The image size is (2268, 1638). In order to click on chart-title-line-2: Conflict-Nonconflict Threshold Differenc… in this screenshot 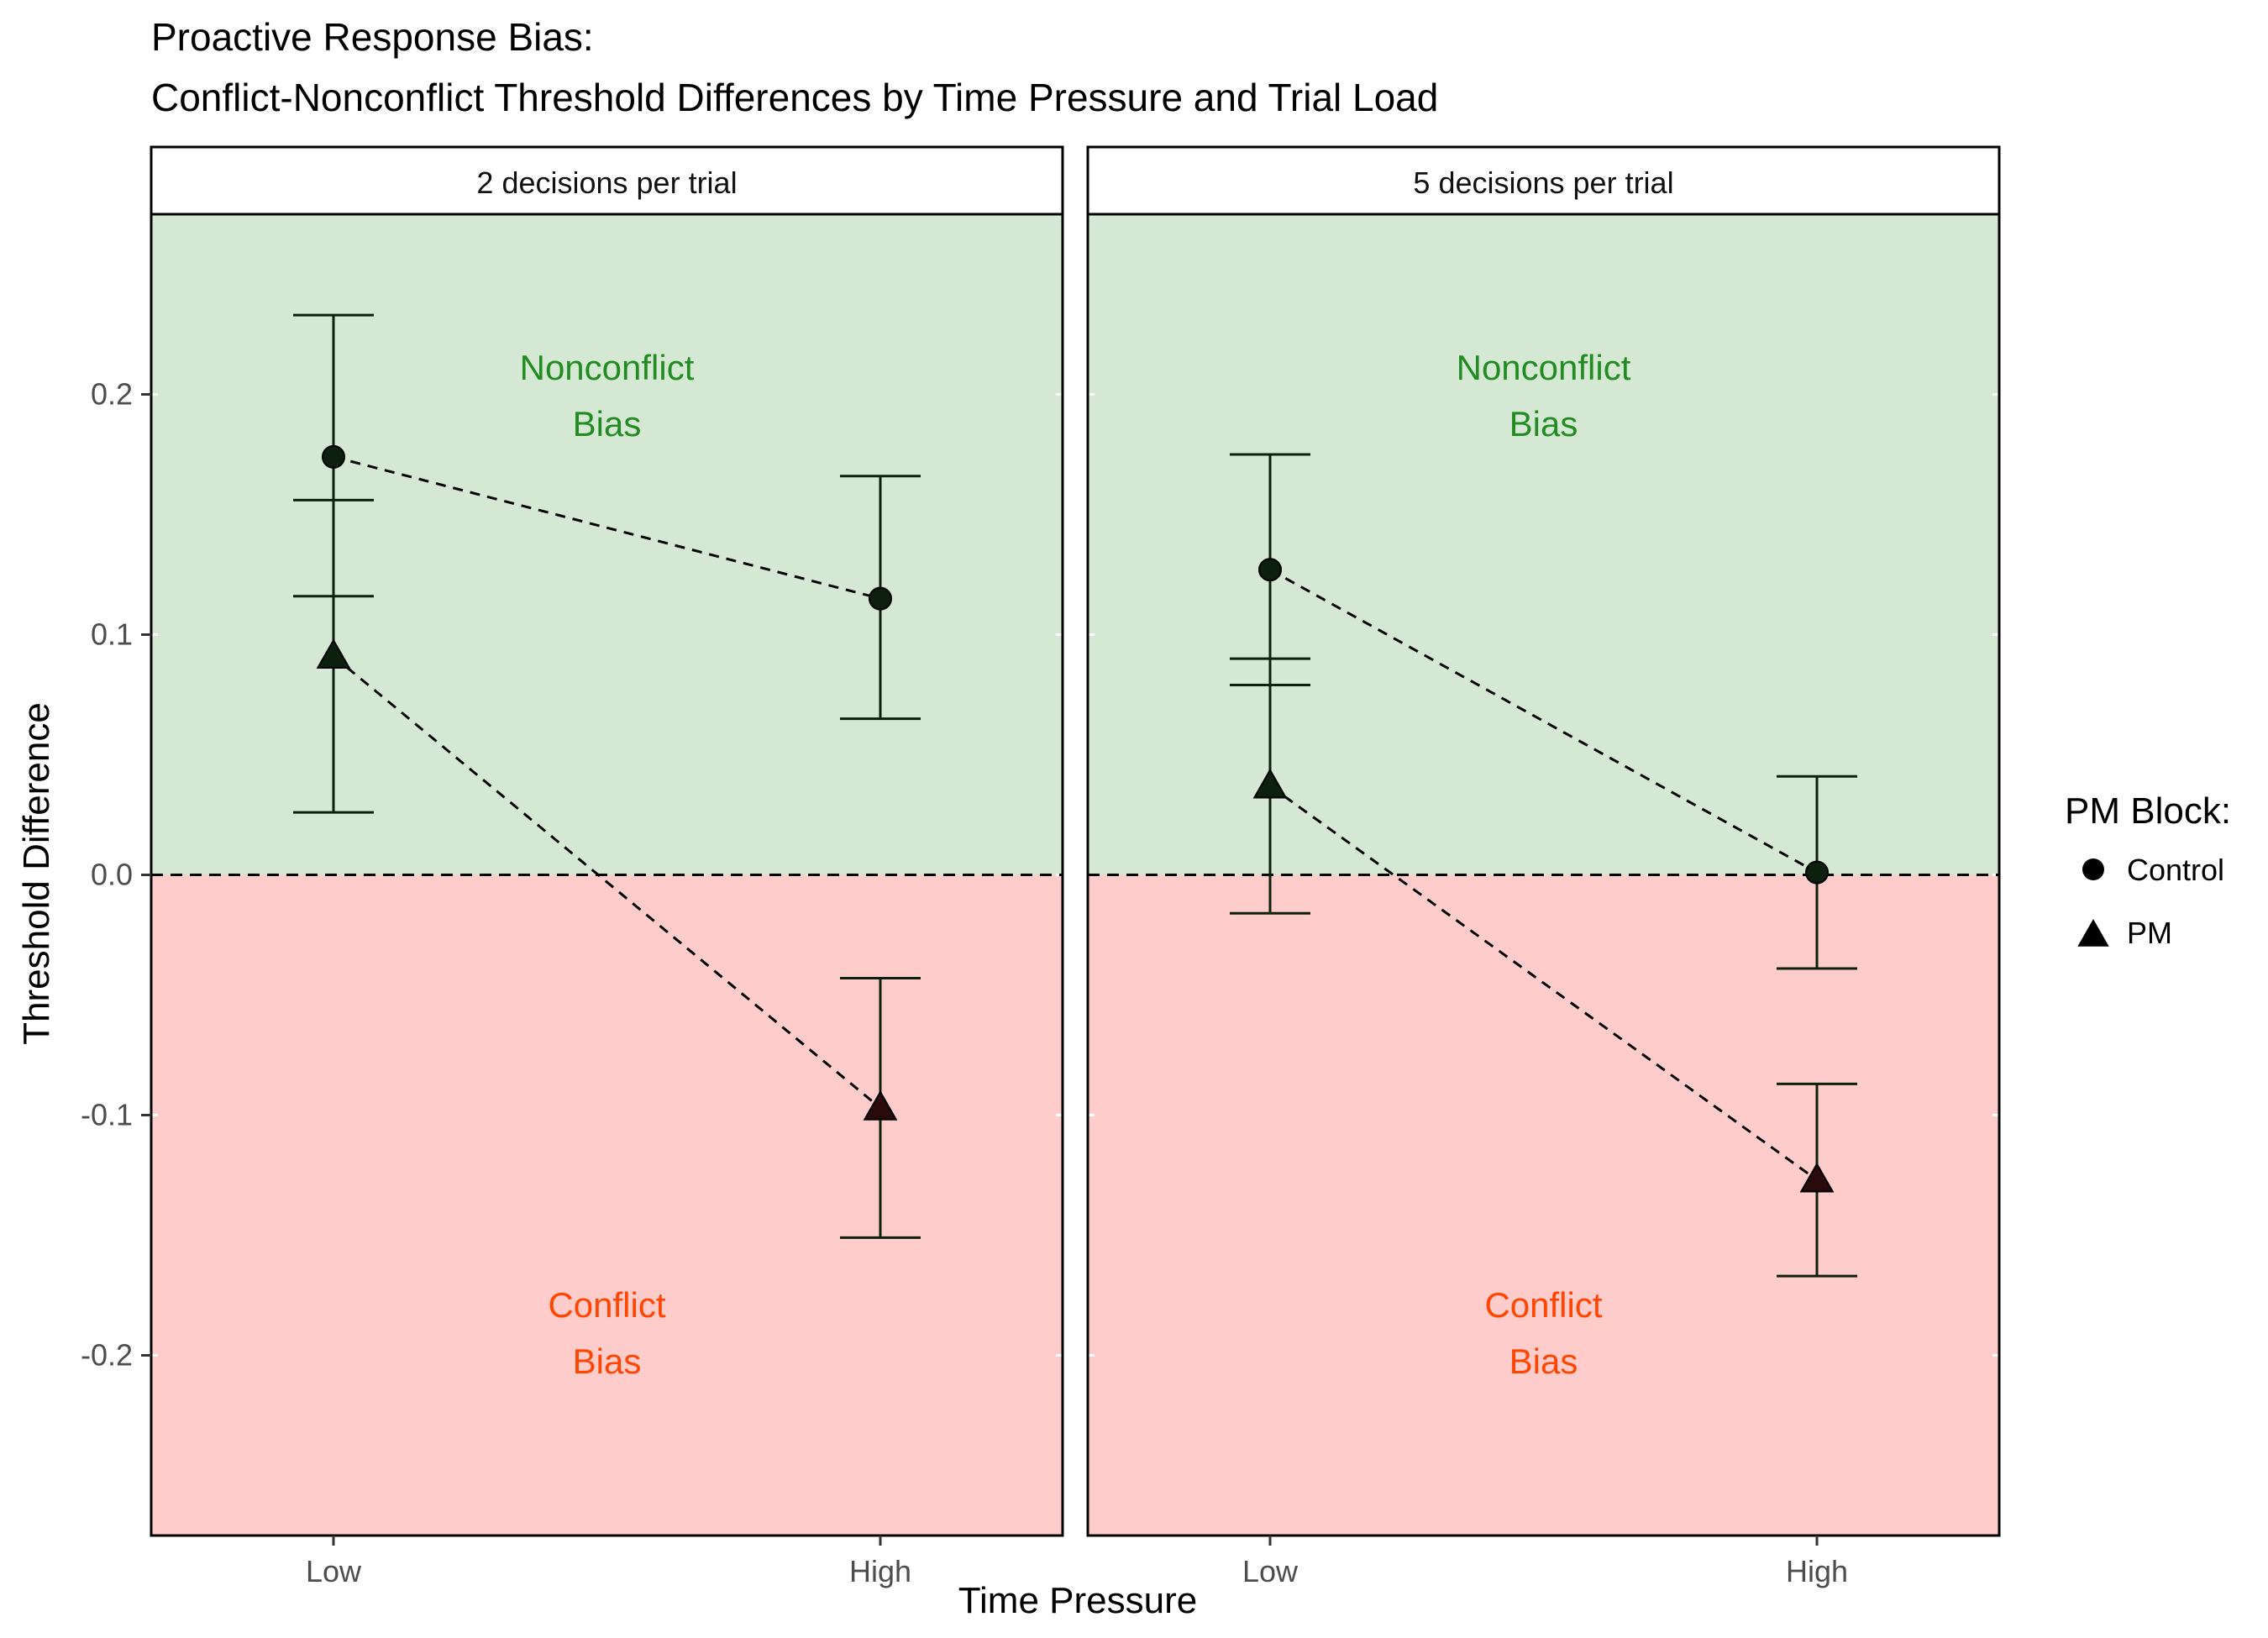, I will do `click(794, 97)`.